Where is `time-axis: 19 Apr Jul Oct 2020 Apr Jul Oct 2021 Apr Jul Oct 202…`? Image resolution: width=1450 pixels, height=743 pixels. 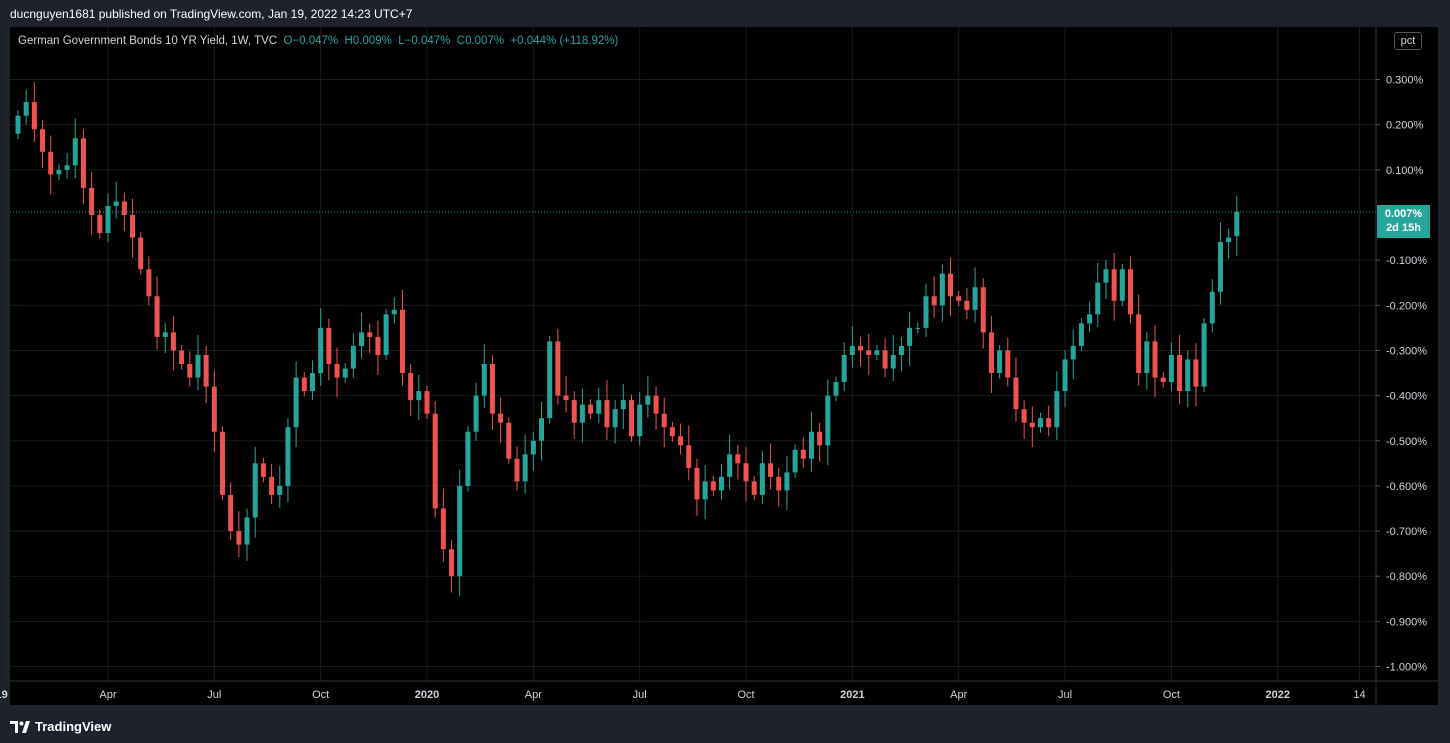 time-axis: 19 Apr Jul Oct 2020 Apr Jul Oct 2021 Apr Jul Oct 202… is located at coordinates (683, 695).